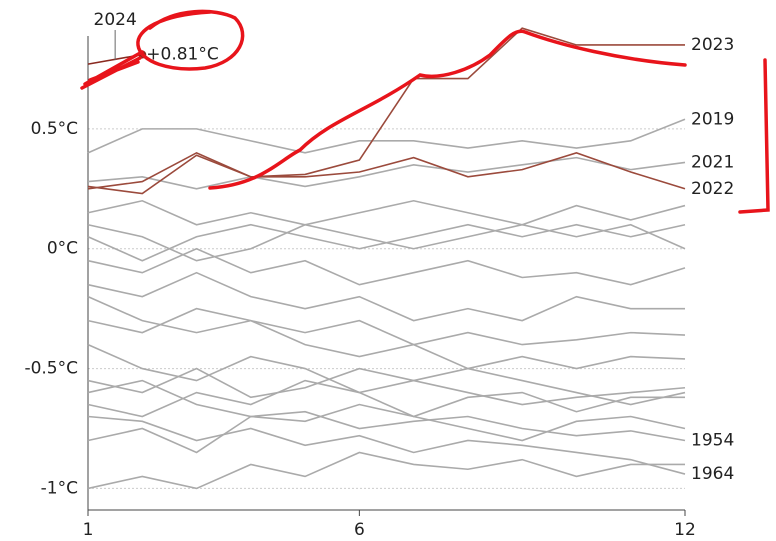 Image resolution: width=776 pixels, height=541 pixels. I want to click on y-tick-label: 0.5°C, so click(54, 129).